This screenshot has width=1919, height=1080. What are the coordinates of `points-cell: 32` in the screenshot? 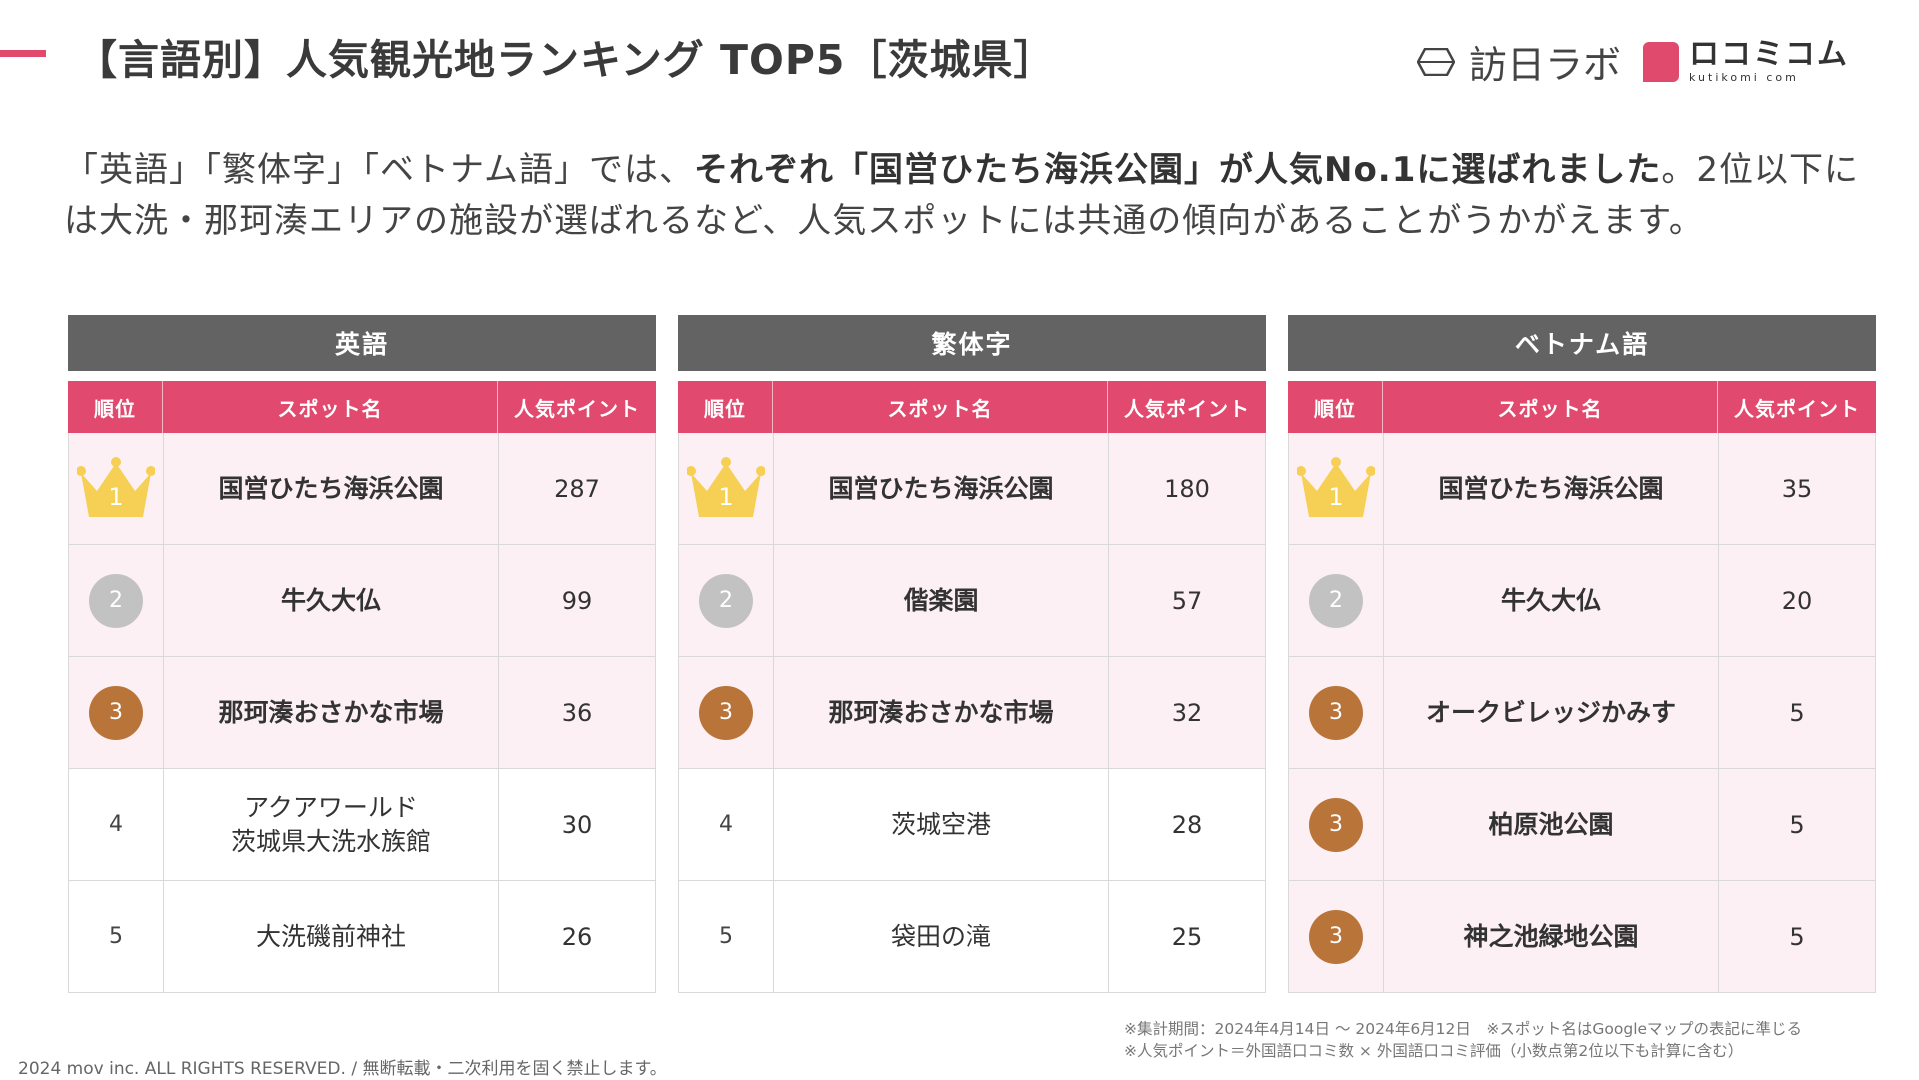 It's located at (1187, 712).